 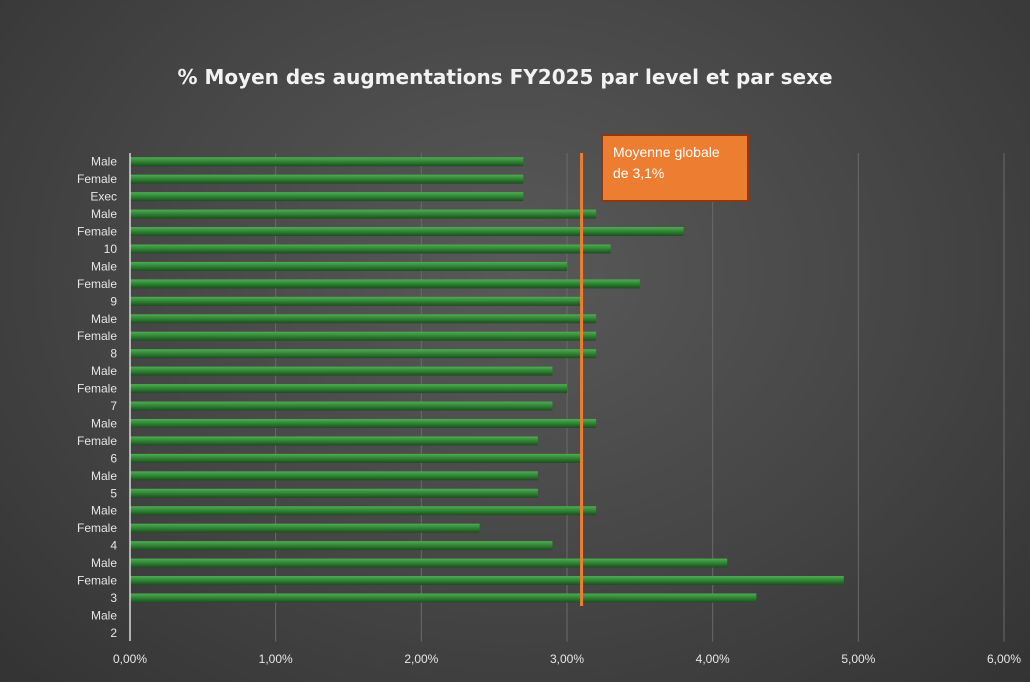 What do you see at coordinates (113, 633) in the screenshot?
I see `category-label: 2` at bounding box center [113, 633].